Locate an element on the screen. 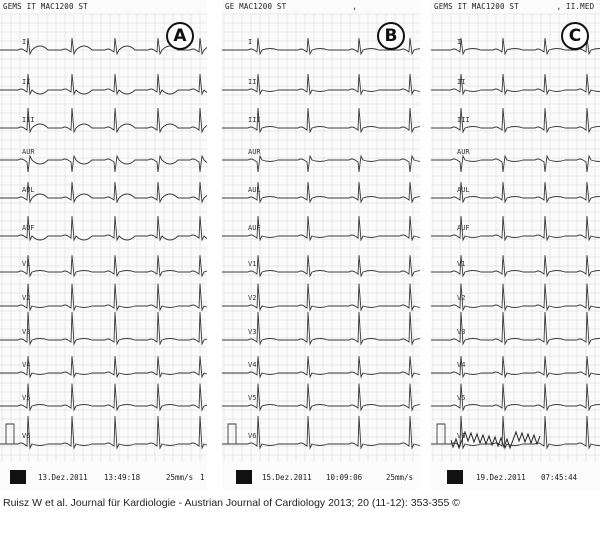 The image size is (600, 550). recording-footer: 19.Dez.2011 07:45:44 is located at coordinates (515, 479).